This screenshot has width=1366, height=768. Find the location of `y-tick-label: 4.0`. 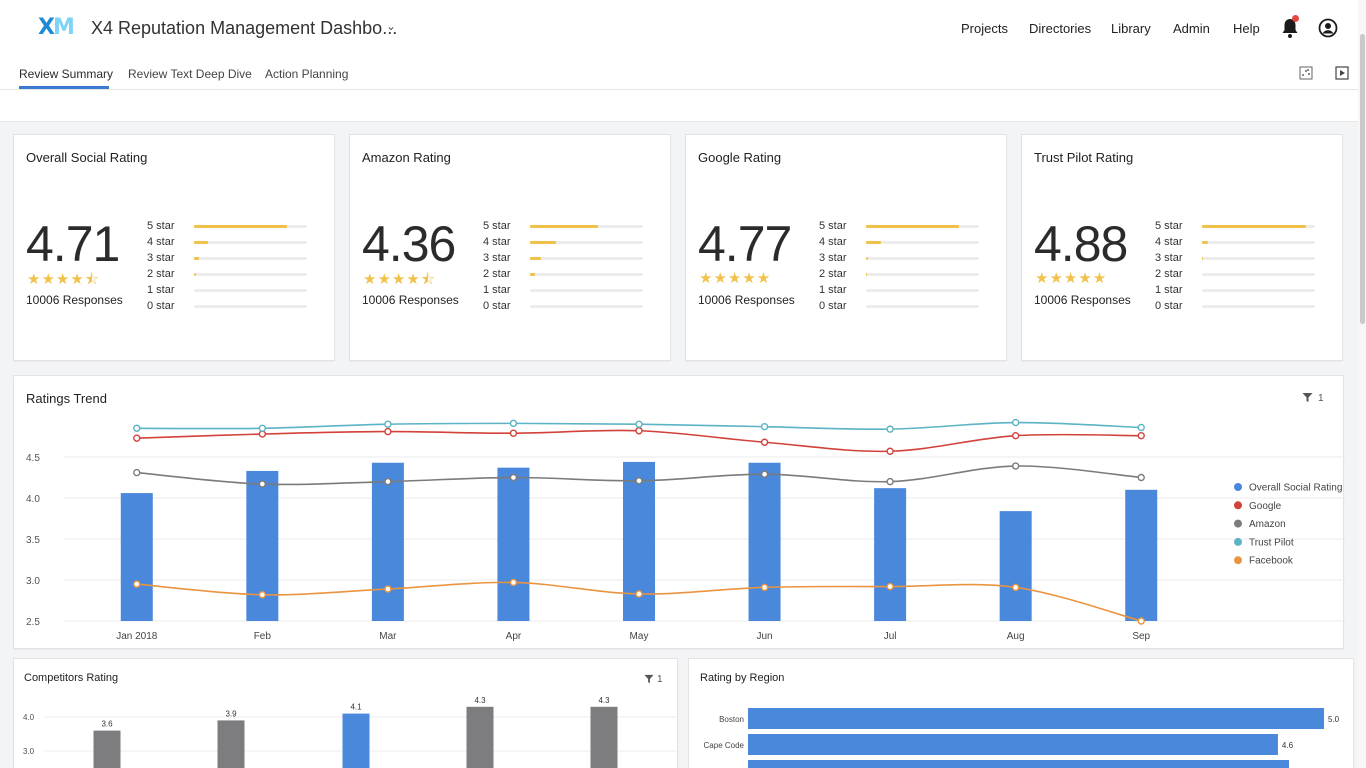

y-tick-label: 4.0 is located at coordinates (29, 717).